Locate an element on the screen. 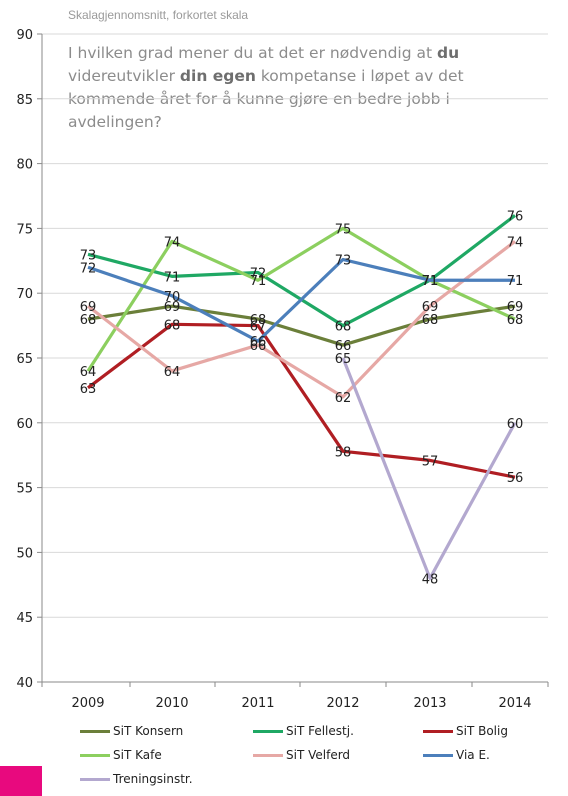 The image size is (568, 796). legend-label: Via E. is located at coordinates (473, 755).